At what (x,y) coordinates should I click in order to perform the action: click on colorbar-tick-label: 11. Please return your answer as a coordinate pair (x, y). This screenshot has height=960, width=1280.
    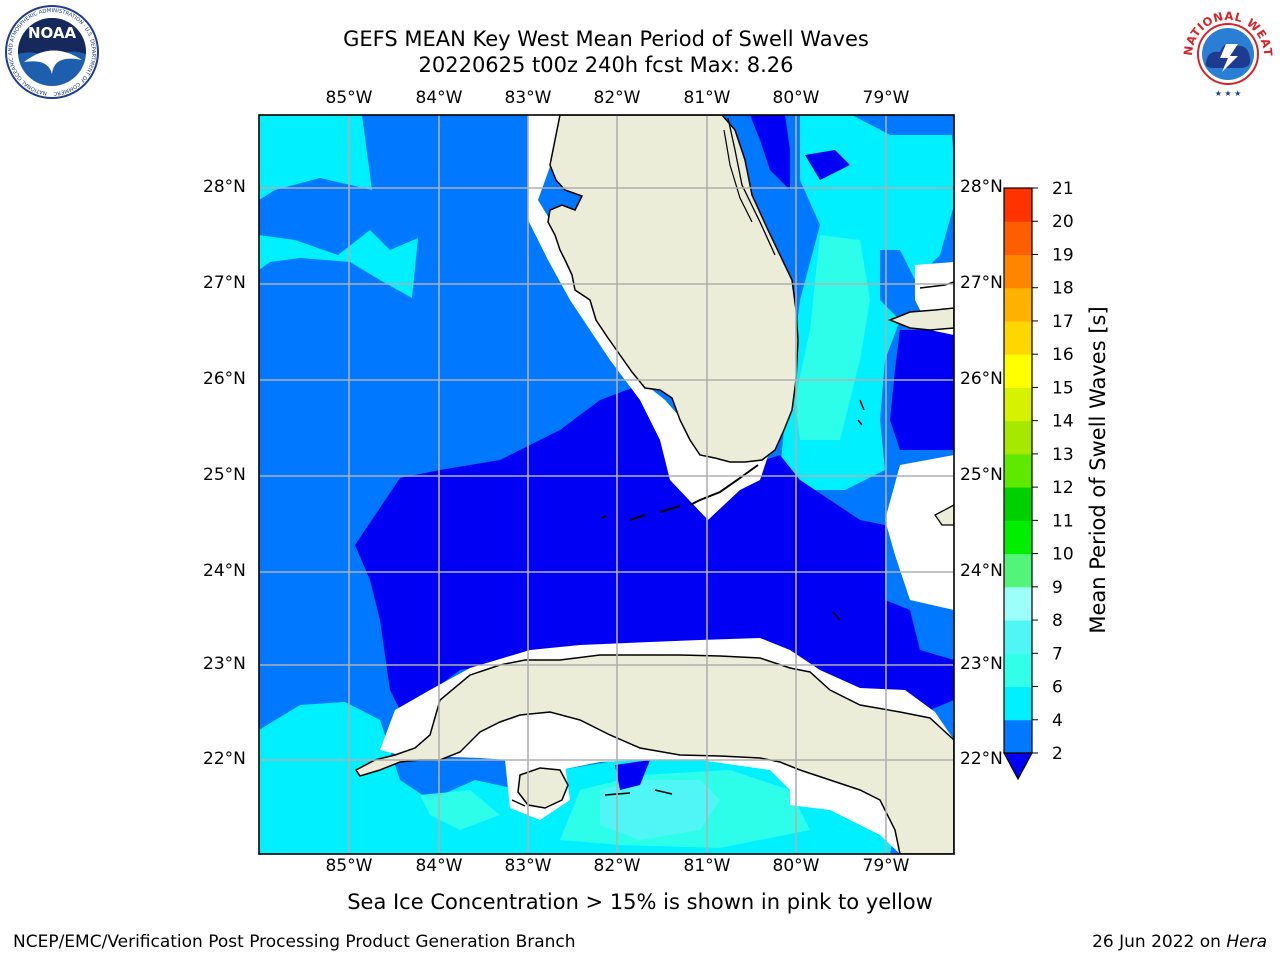
    Looking at the image, I should click on (1063, 521).